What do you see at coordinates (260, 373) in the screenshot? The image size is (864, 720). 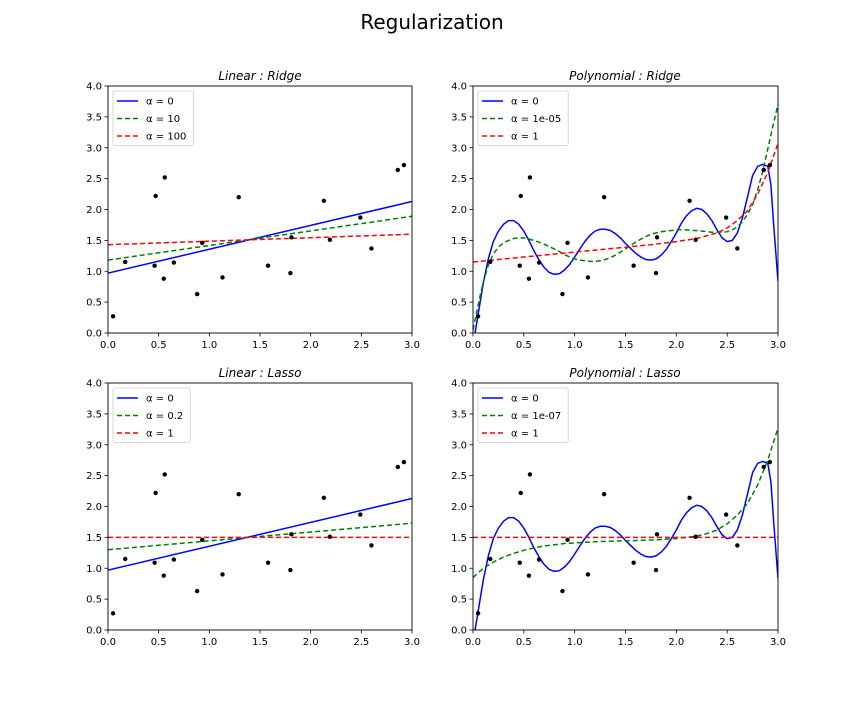 I see `subplot-title: Linear : Lasso` at bounding box center [260, 373].